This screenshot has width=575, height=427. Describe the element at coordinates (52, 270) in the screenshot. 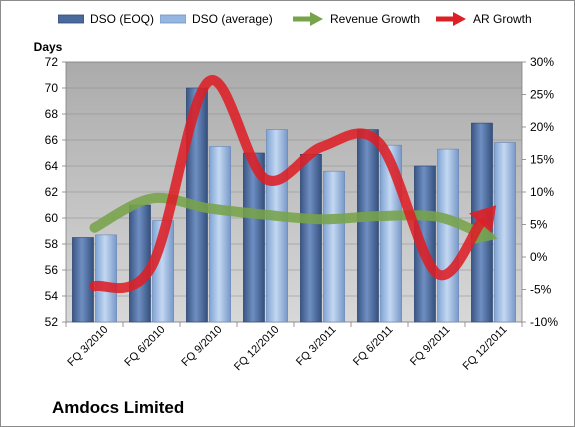

I see `y-tick-label: 56` at that location.